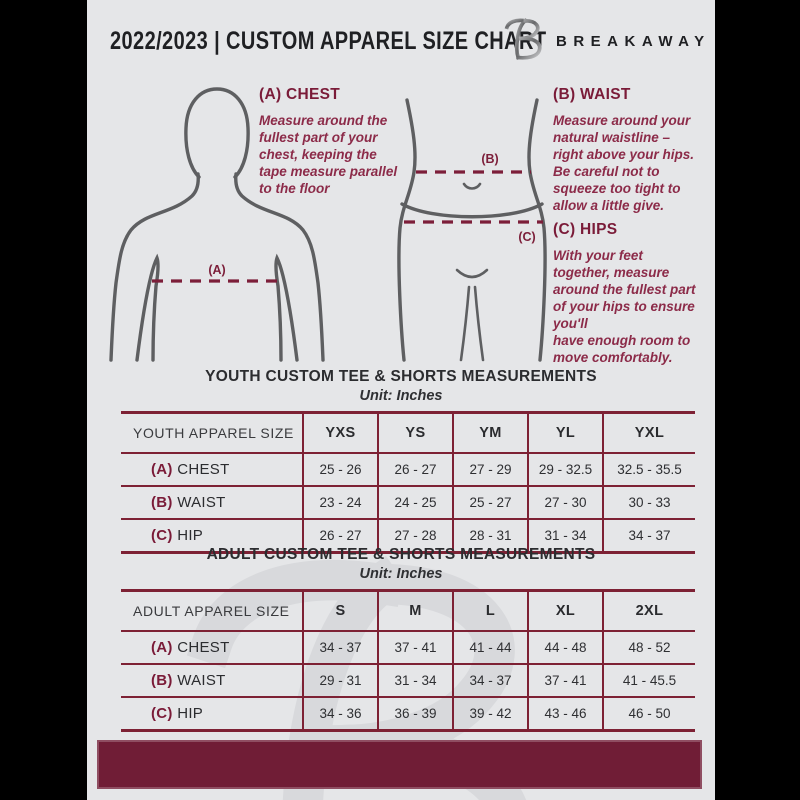 Image resolution: width=800 pixels, height=800 pixels. I want to click on youth-section-title: YOUTH CUSTOM TEE & SHORTS MEASUREMENTS, so click(401, 376).